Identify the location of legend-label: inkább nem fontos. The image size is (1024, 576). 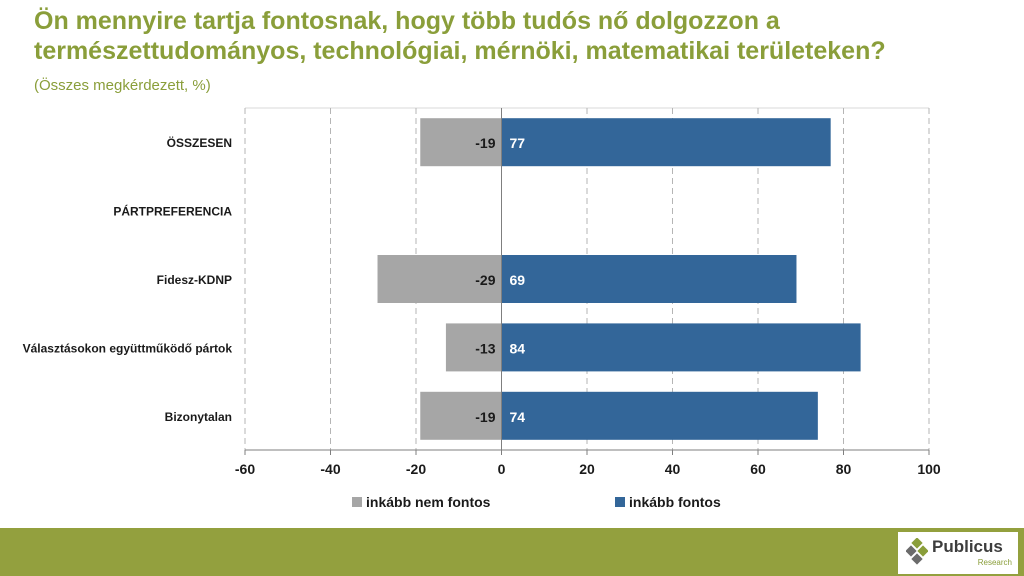
(428, 502).